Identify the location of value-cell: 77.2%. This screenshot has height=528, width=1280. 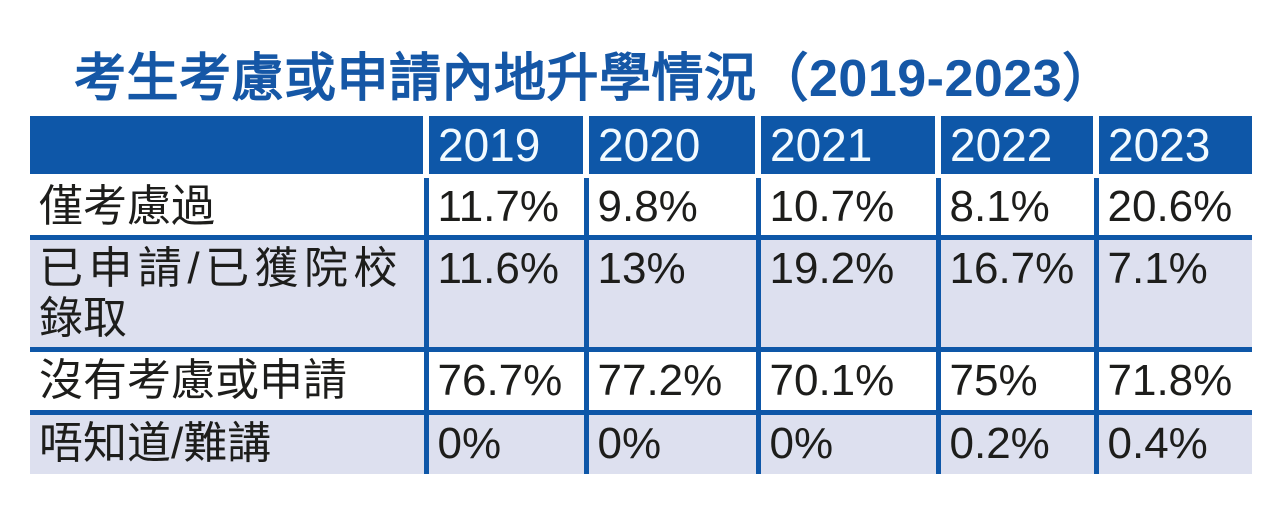
(670, 381).